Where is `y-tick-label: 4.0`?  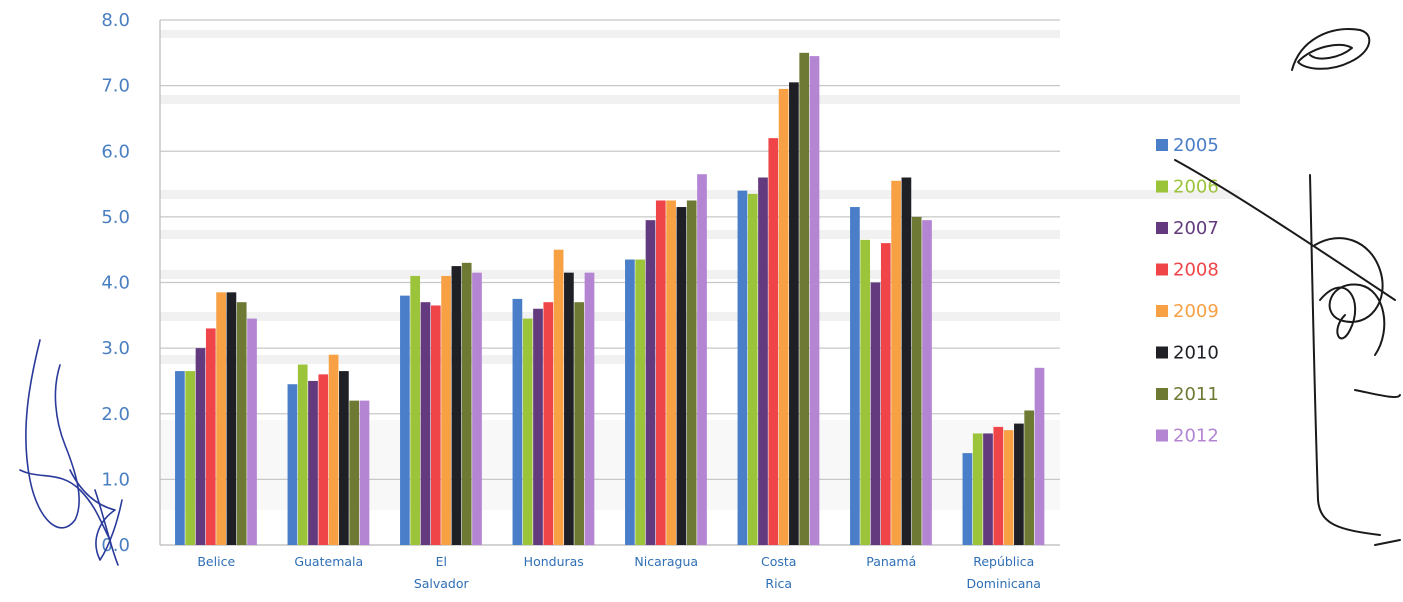
y-tick-label: 4.0 is located at coordinates (115, 283).